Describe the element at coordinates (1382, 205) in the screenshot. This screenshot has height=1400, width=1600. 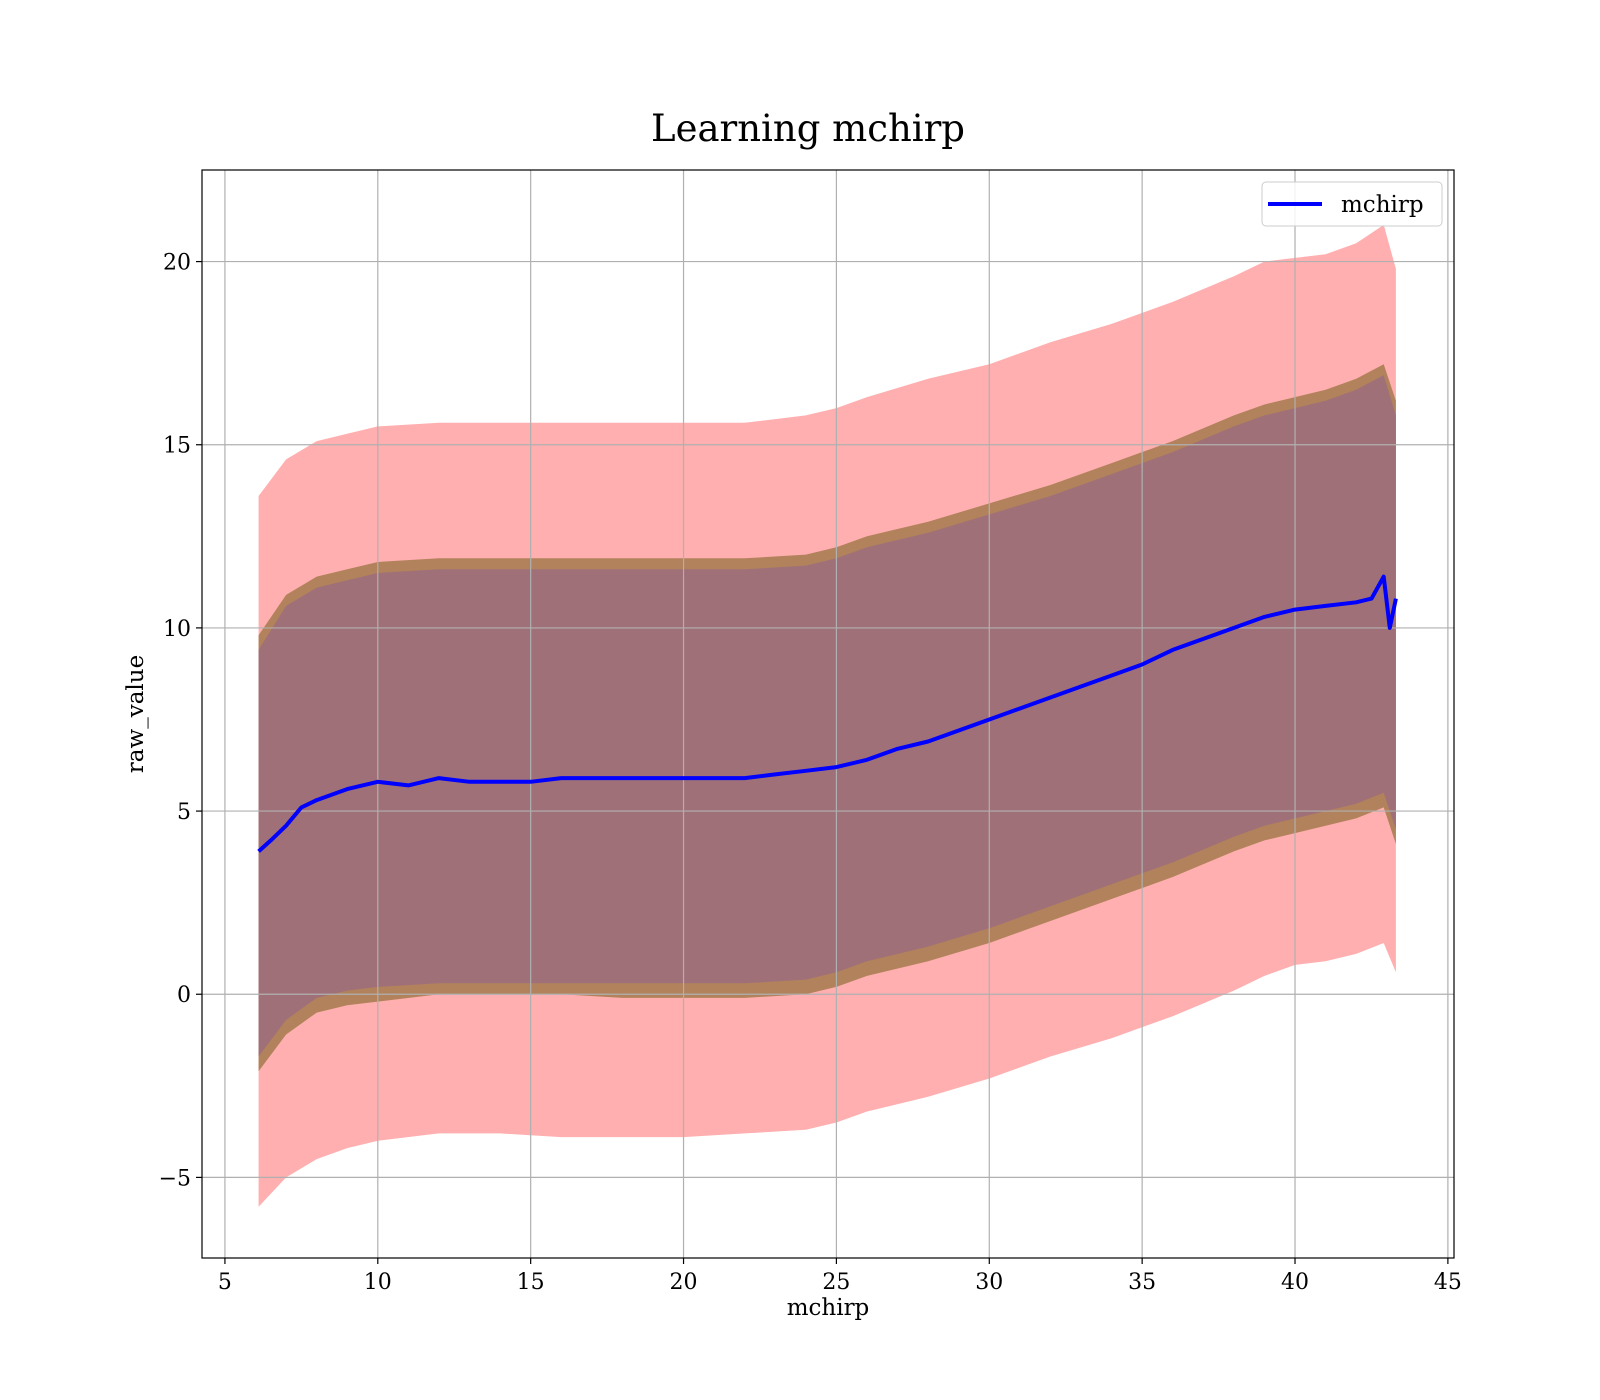
I see `legend-label-mchirp: mchirp` at that location.